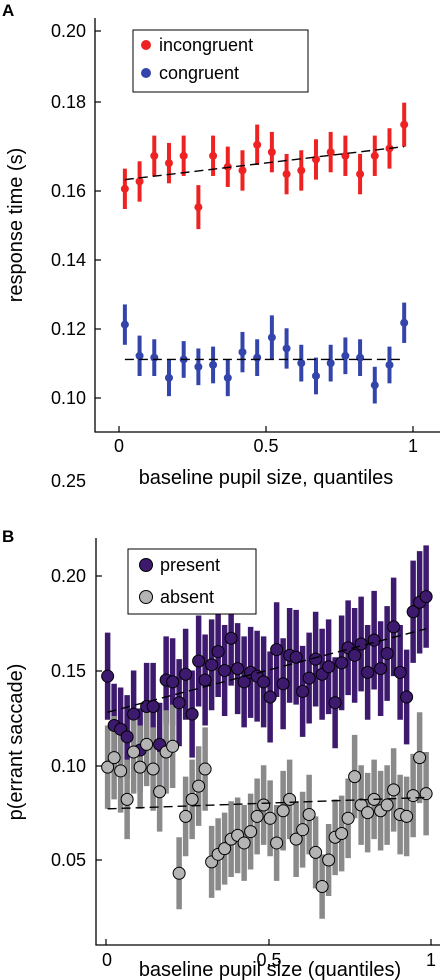 The width and height of the screenshot is (447, 980). I want to click on panel-a-y-ticks: 0.10 0.12 0.14 0.16 0.18 0.20, so click(76, 214).